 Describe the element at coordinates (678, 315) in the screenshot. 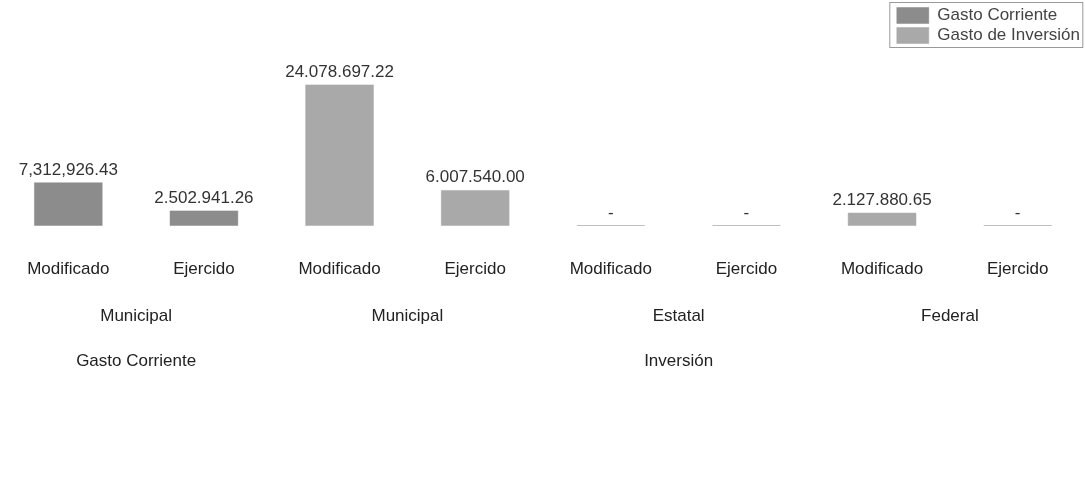

I see `text: Estatal` at that location.